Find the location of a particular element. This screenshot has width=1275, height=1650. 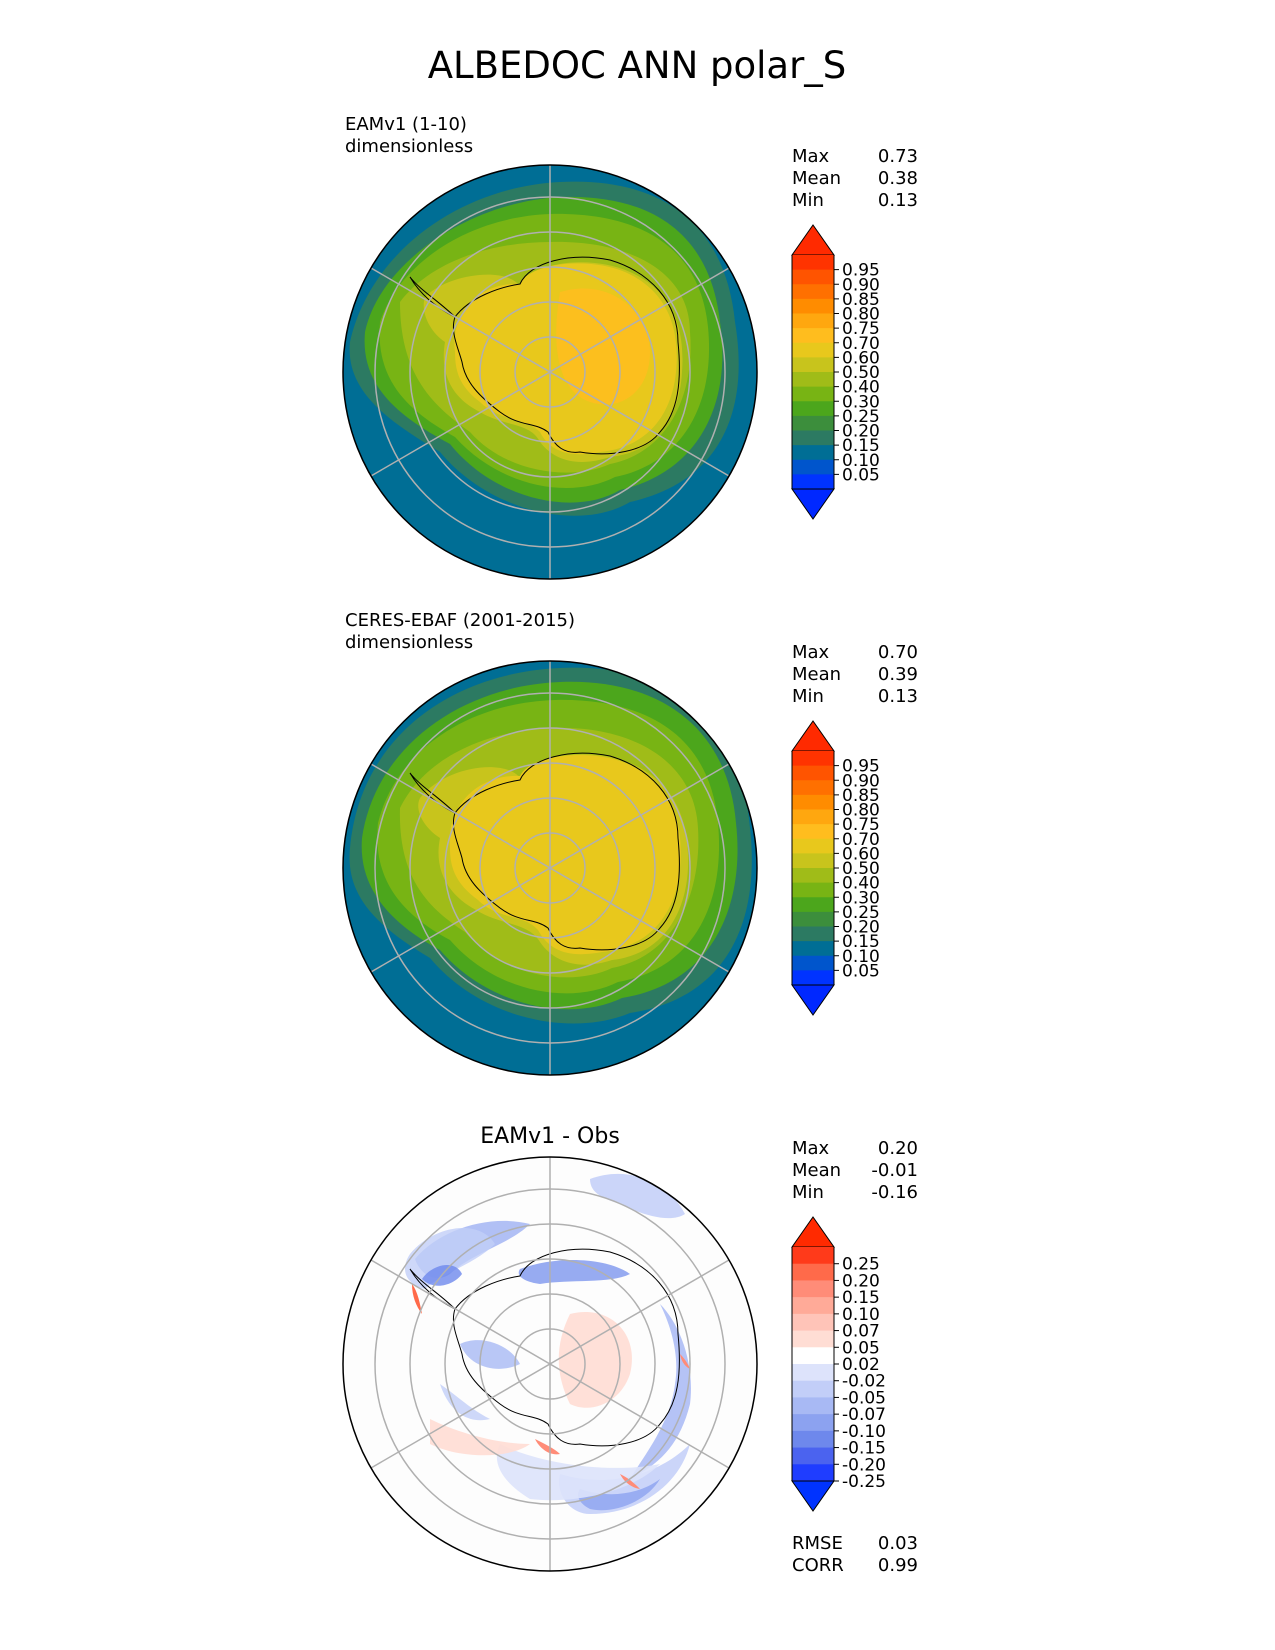

panel-model-label: EAMv1 (1-10) is located at coordinates (406, 124).